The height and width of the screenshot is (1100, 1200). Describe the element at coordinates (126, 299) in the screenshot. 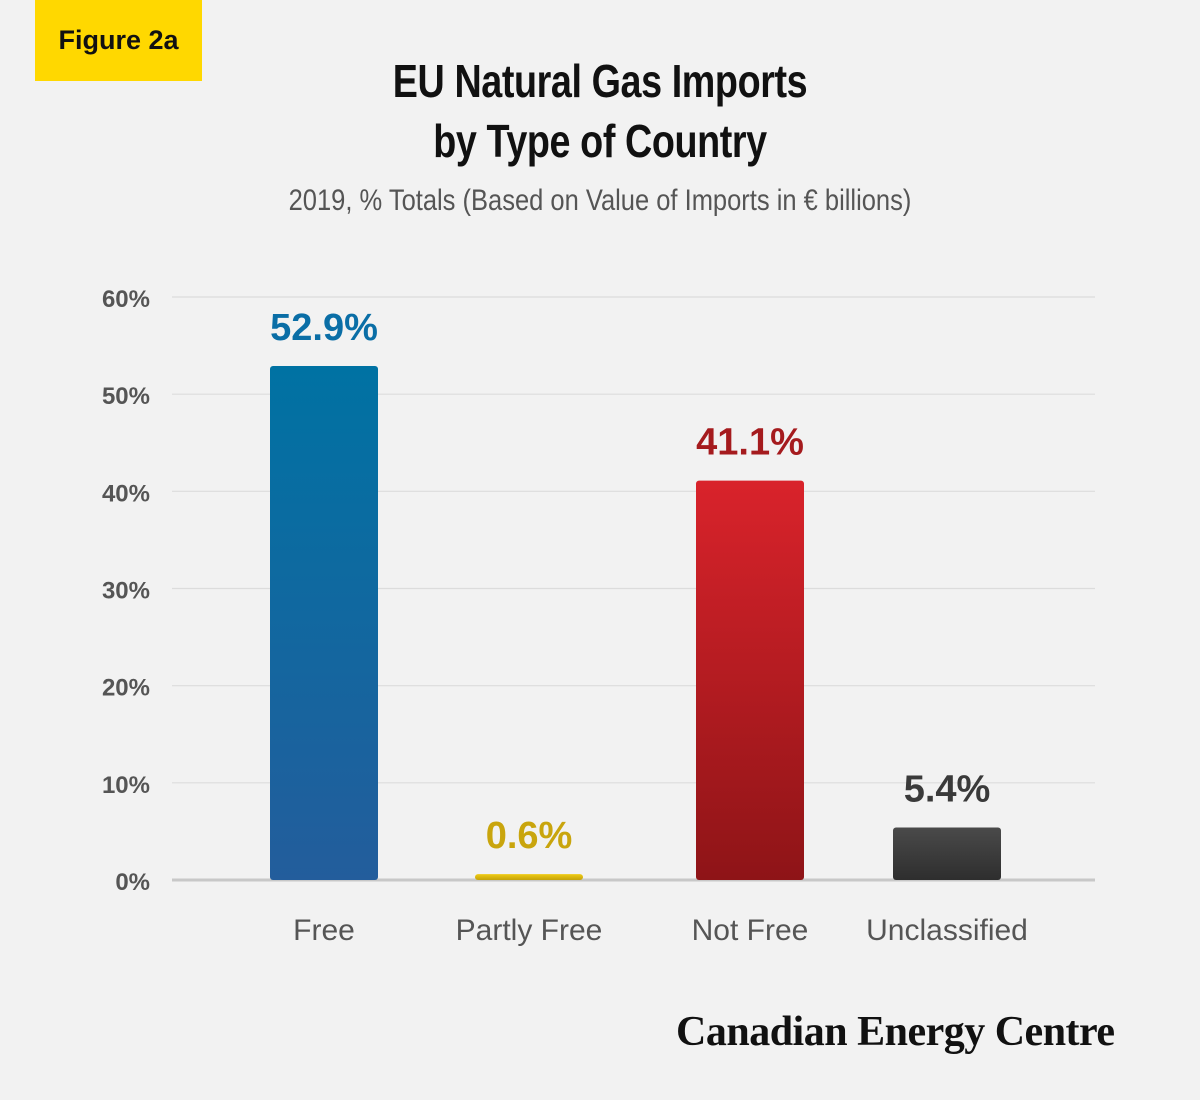

I see `y-tick-label: 60%` at that location.